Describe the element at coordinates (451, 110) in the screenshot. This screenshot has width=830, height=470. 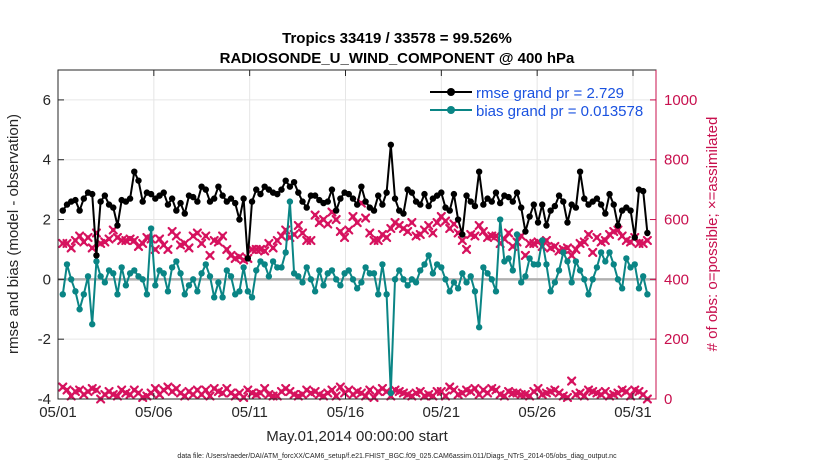
I see `legend-bias-marker` at that location.